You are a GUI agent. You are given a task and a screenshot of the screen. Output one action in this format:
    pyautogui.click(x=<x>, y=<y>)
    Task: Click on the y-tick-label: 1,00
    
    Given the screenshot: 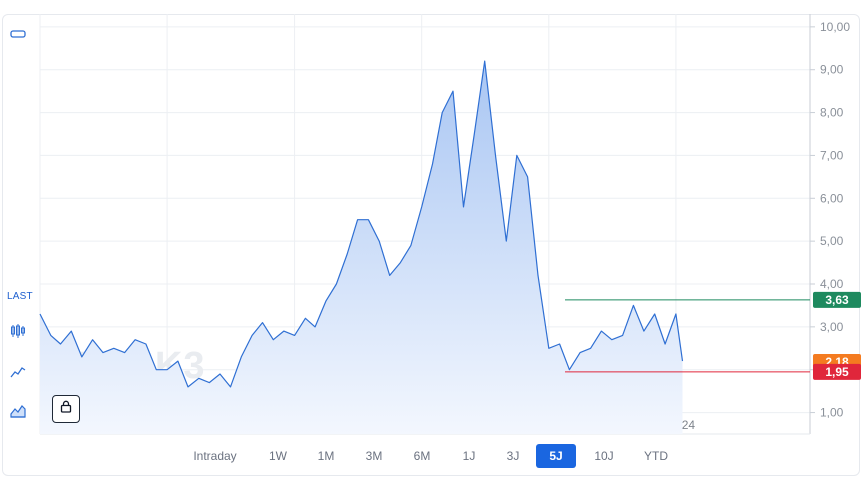 What is the action you would take?
    pyautogui.click(x=832, y=413)
    